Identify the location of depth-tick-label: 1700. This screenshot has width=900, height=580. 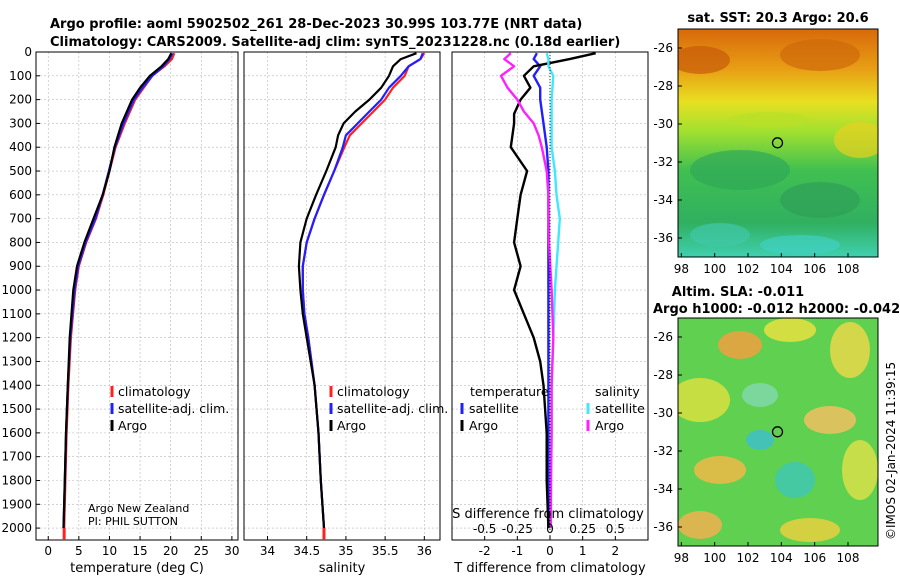
(16, 457).